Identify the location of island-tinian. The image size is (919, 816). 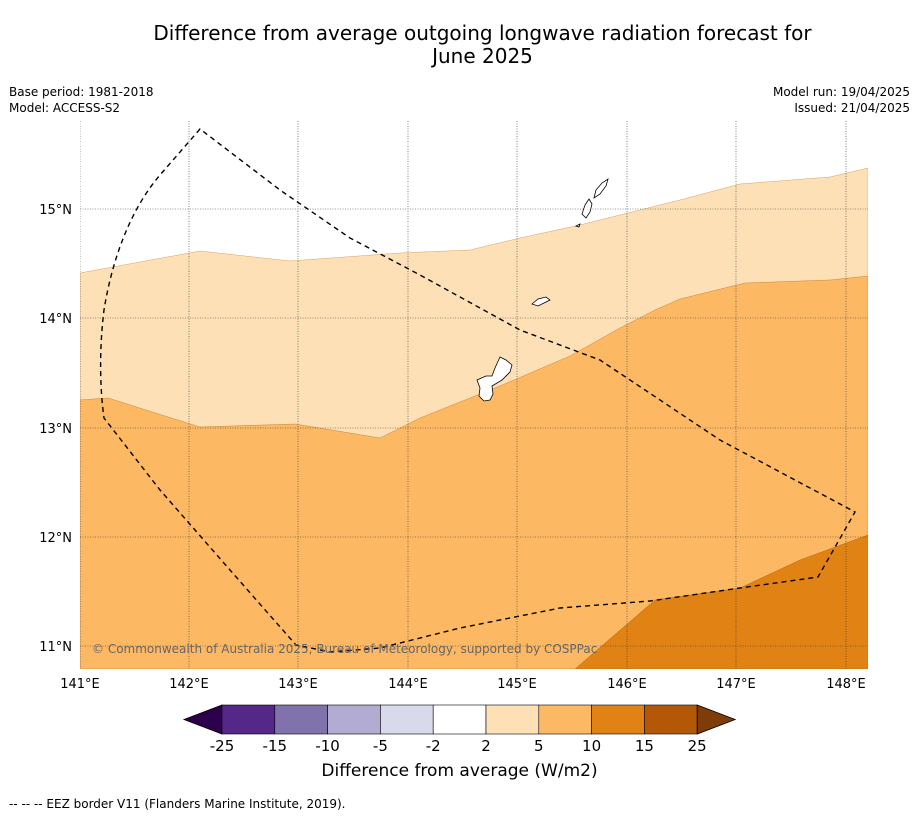
(587, 208).